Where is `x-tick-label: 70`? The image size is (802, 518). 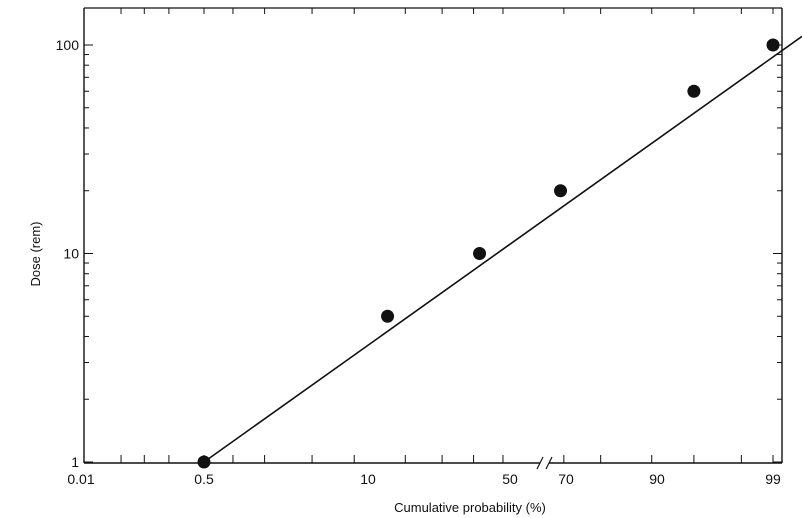 x-tick-label: 70 is located at coordinates (566, 479).